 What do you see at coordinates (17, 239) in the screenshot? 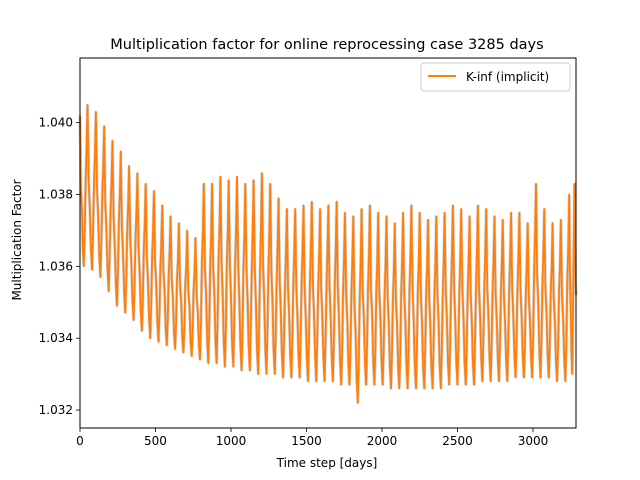
I see `y-axis-label: Multiplication Factor` at bounding box center [17, 239].